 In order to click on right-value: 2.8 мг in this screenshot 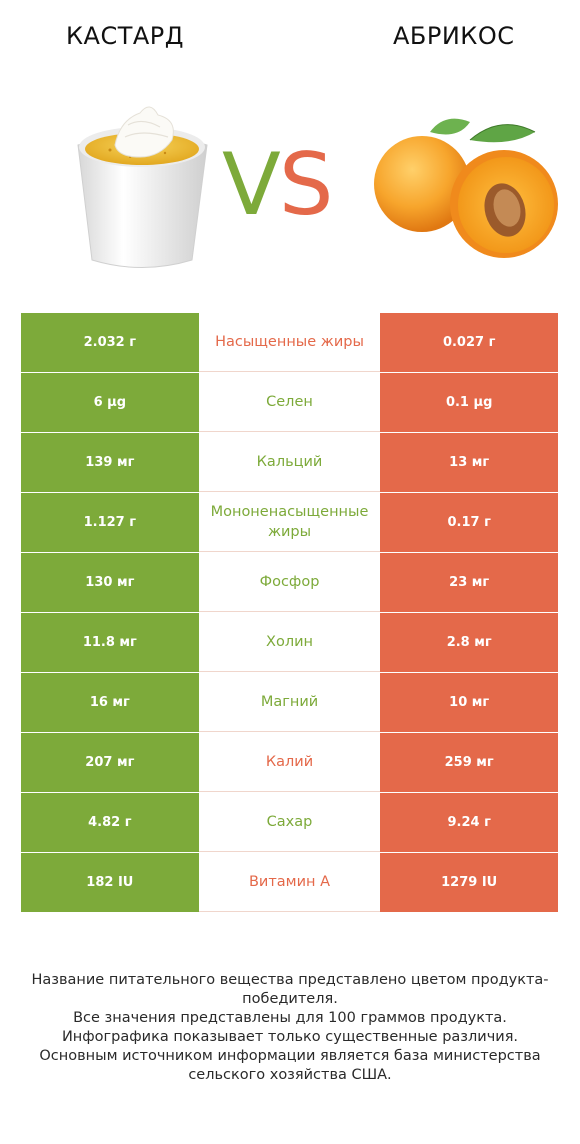, I will do `click(469, 642)`.